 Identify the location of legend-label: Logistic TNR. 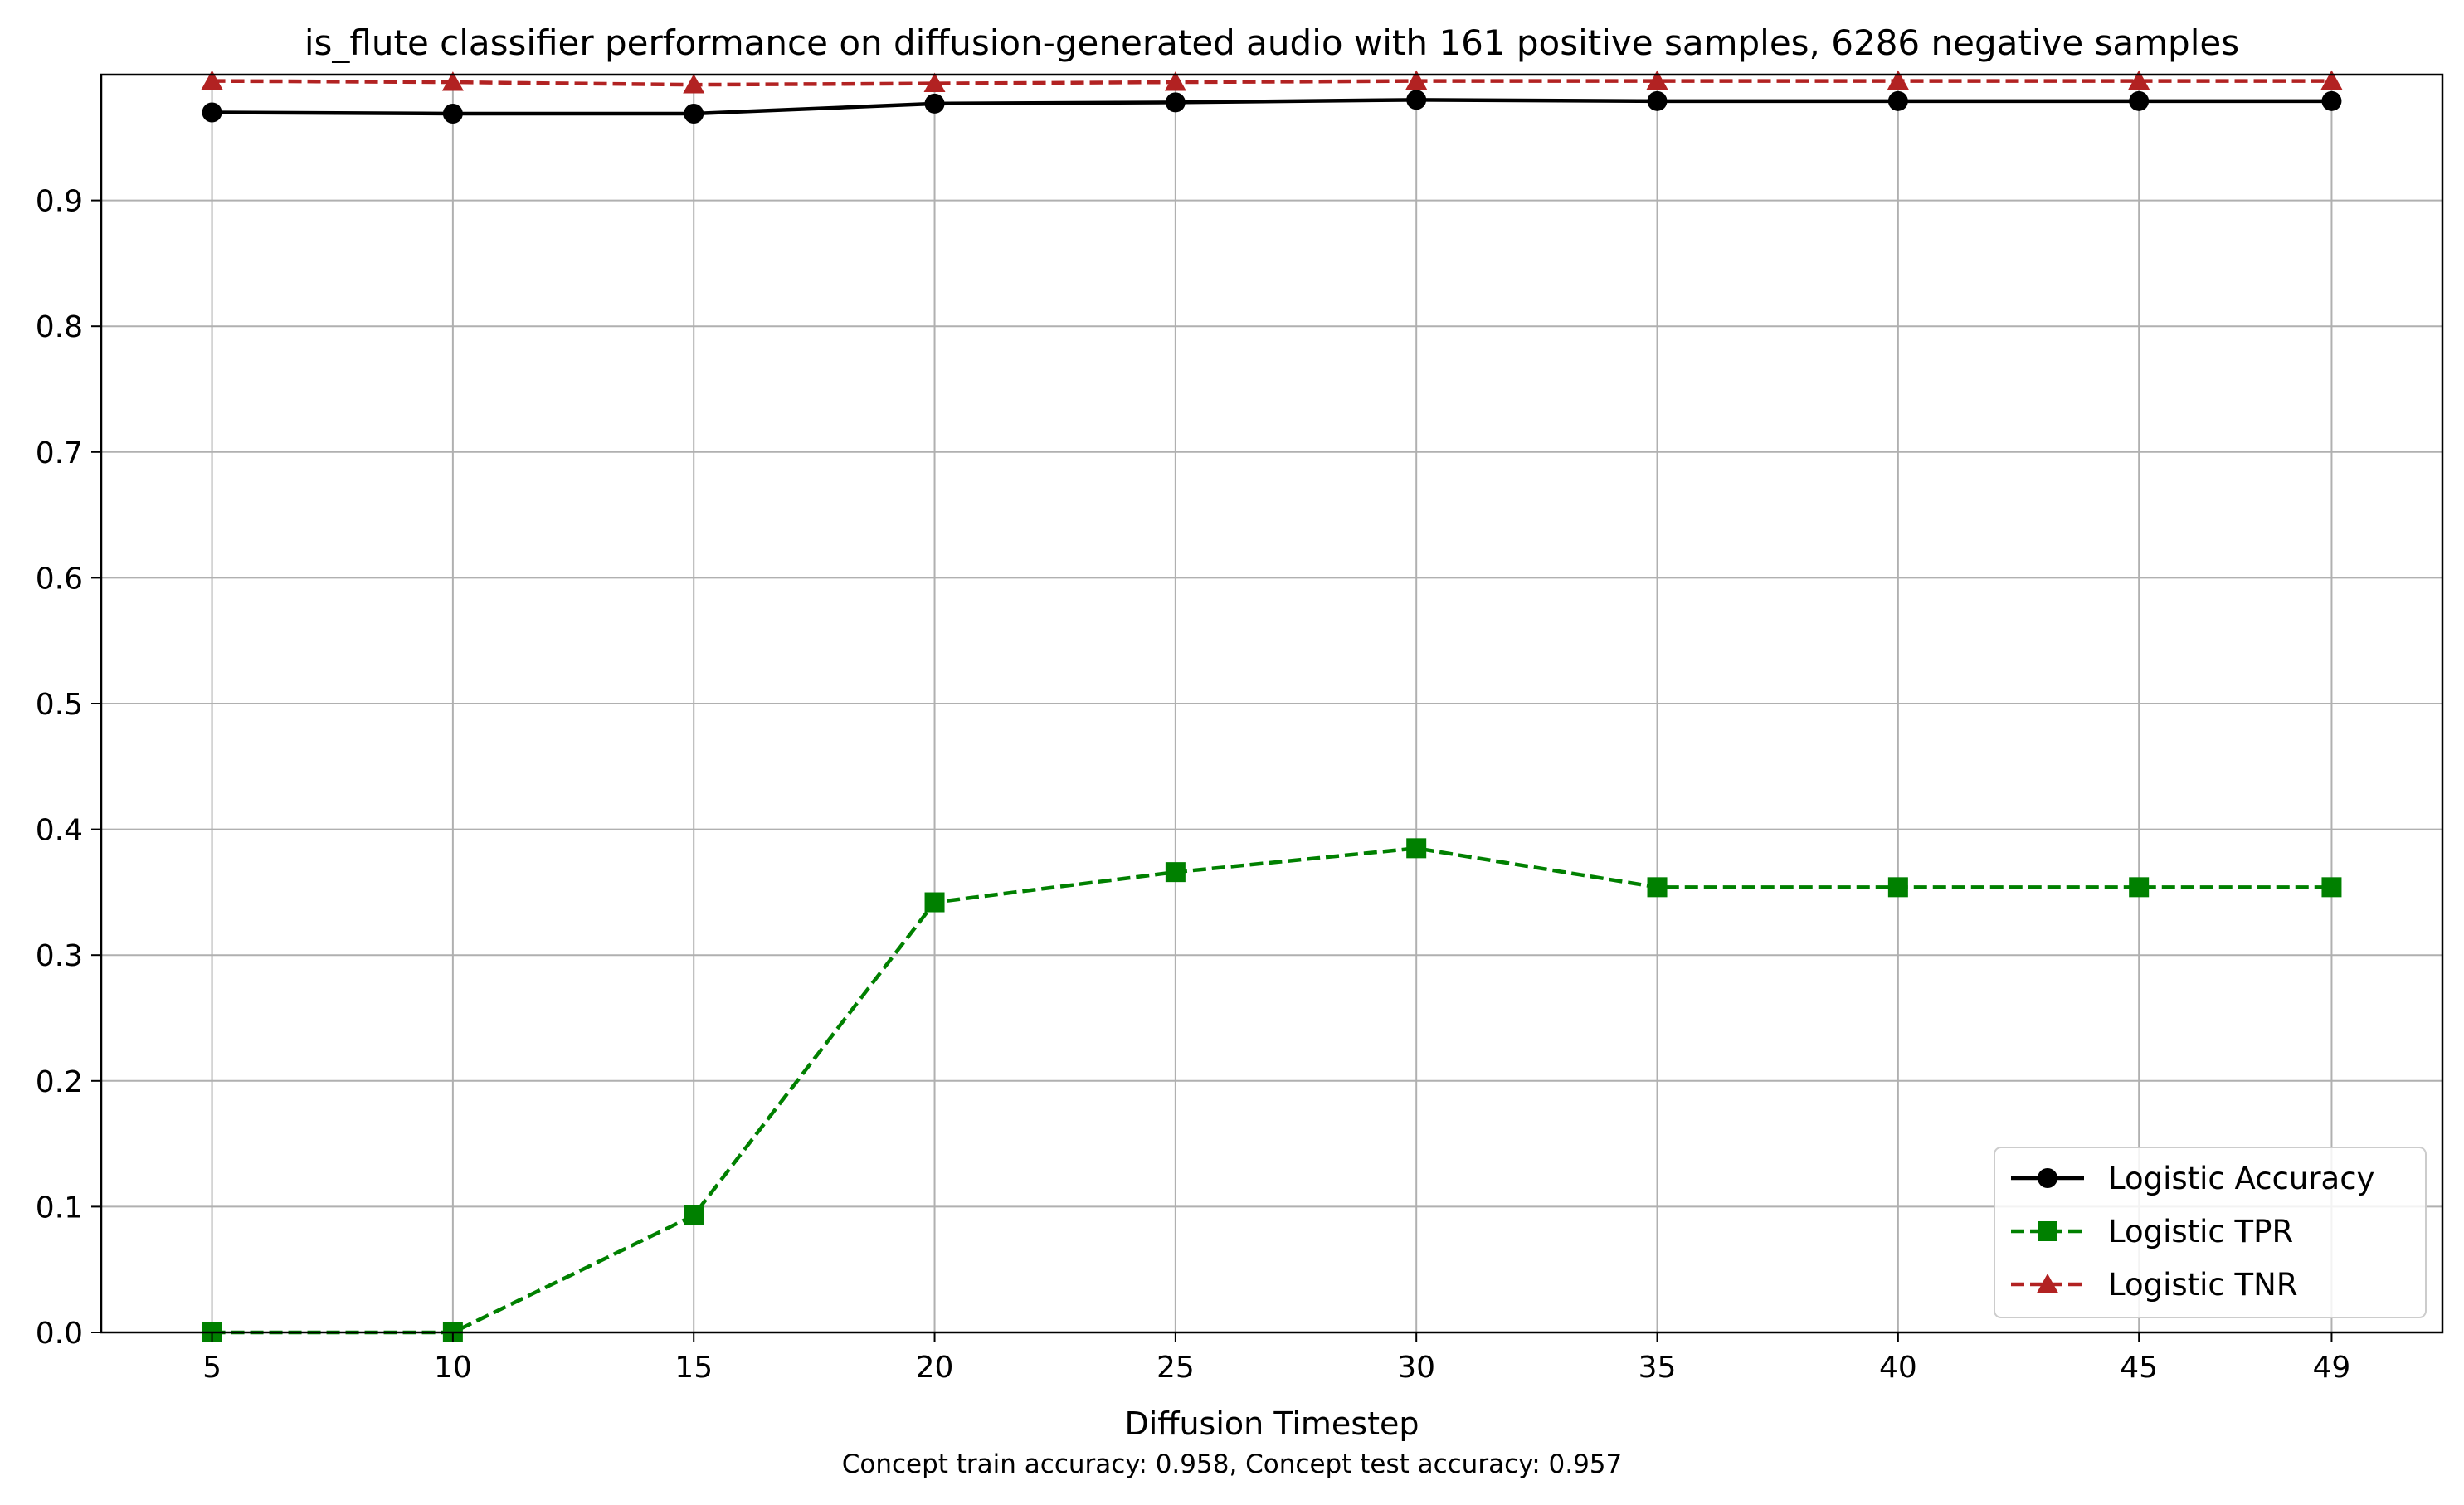
(2203, 1285).